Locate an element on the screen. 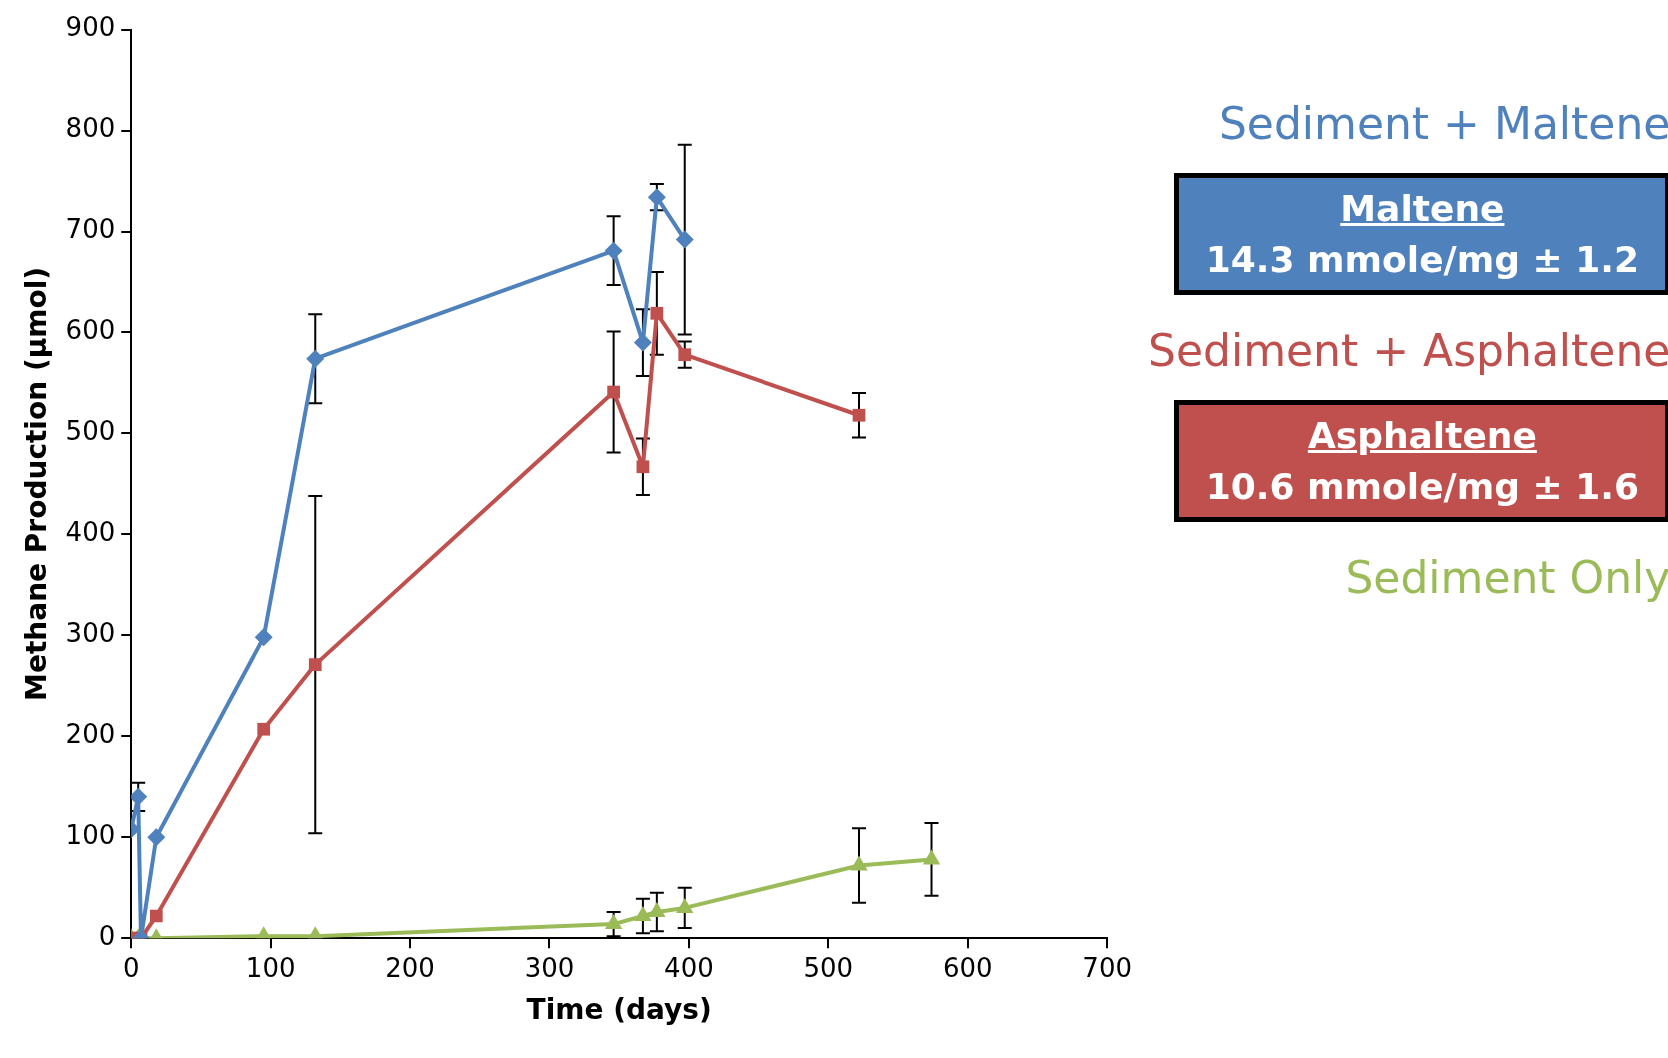  y-tick-label: 500 is located at coordinates (90, 431).